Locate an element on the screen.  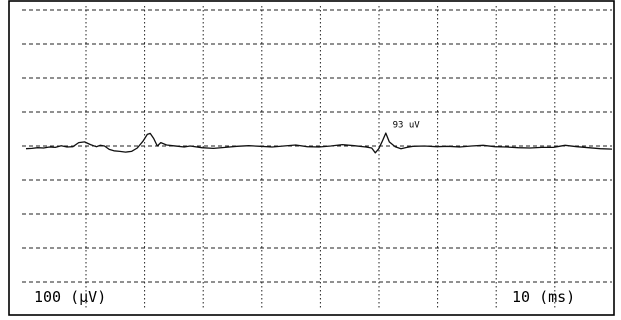
peak-annotation: 93 uV is located at coordinates (407, 125).